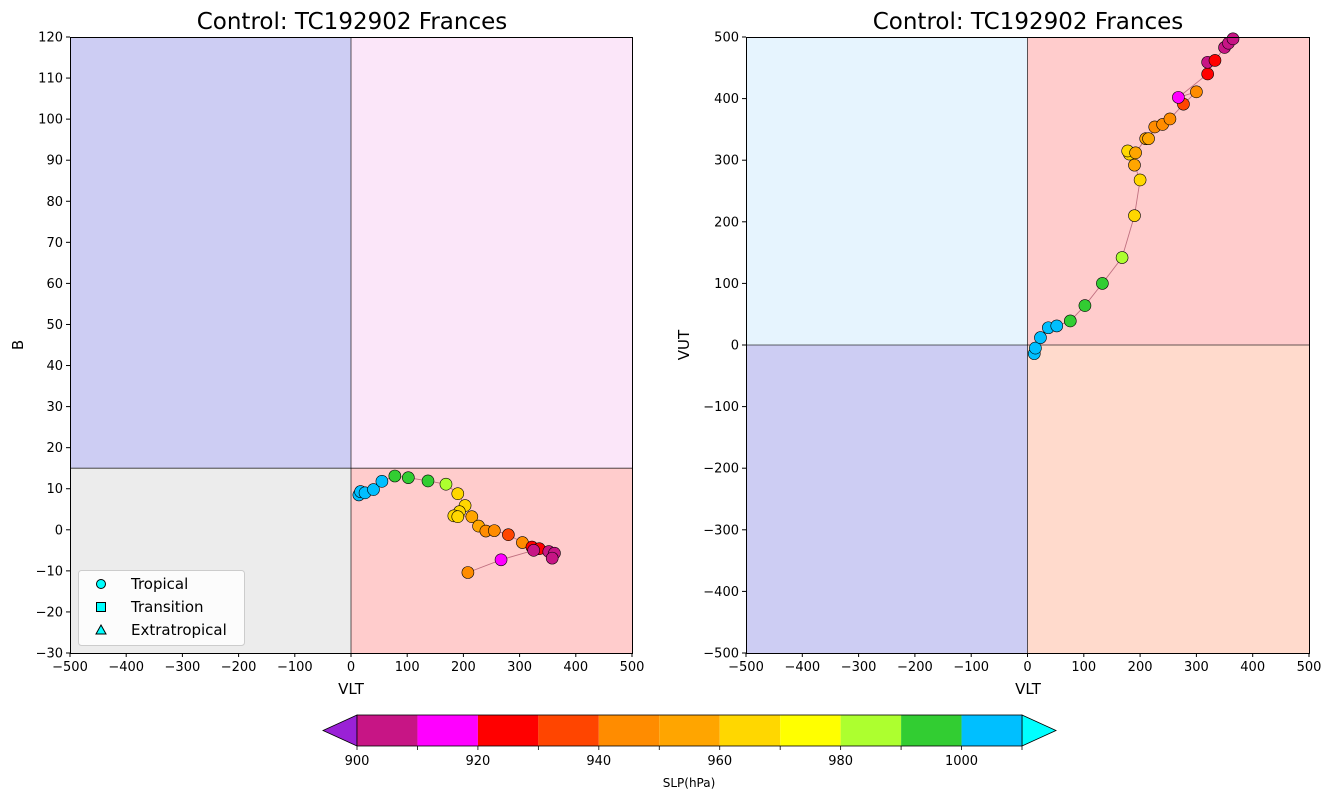  I want to click on x-axis-label-left: VLT, so click(351, 689).